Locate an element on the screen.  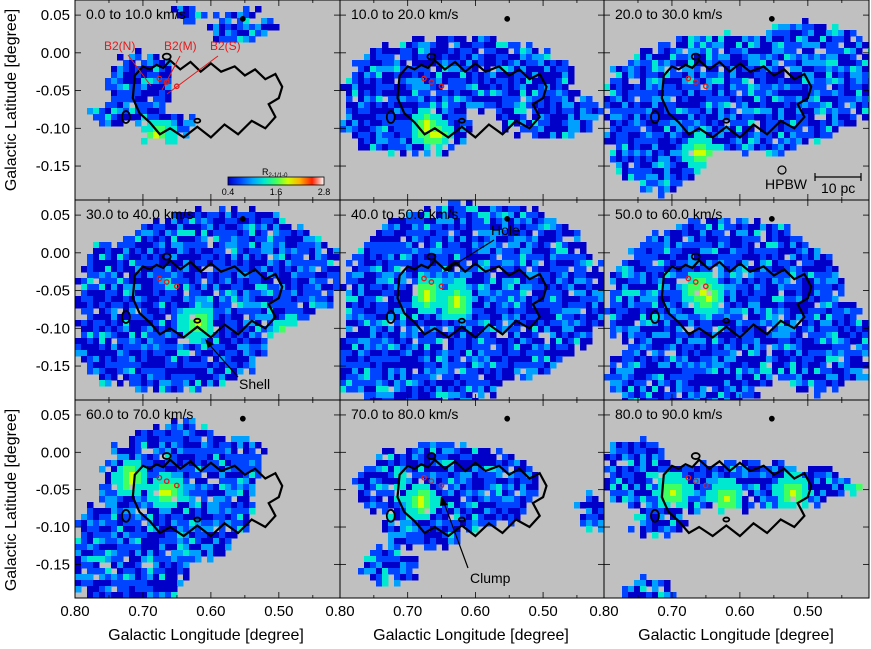
panel-velocity-label: 40.0 to 50.0 km/s is located at coordinates (404, 214).